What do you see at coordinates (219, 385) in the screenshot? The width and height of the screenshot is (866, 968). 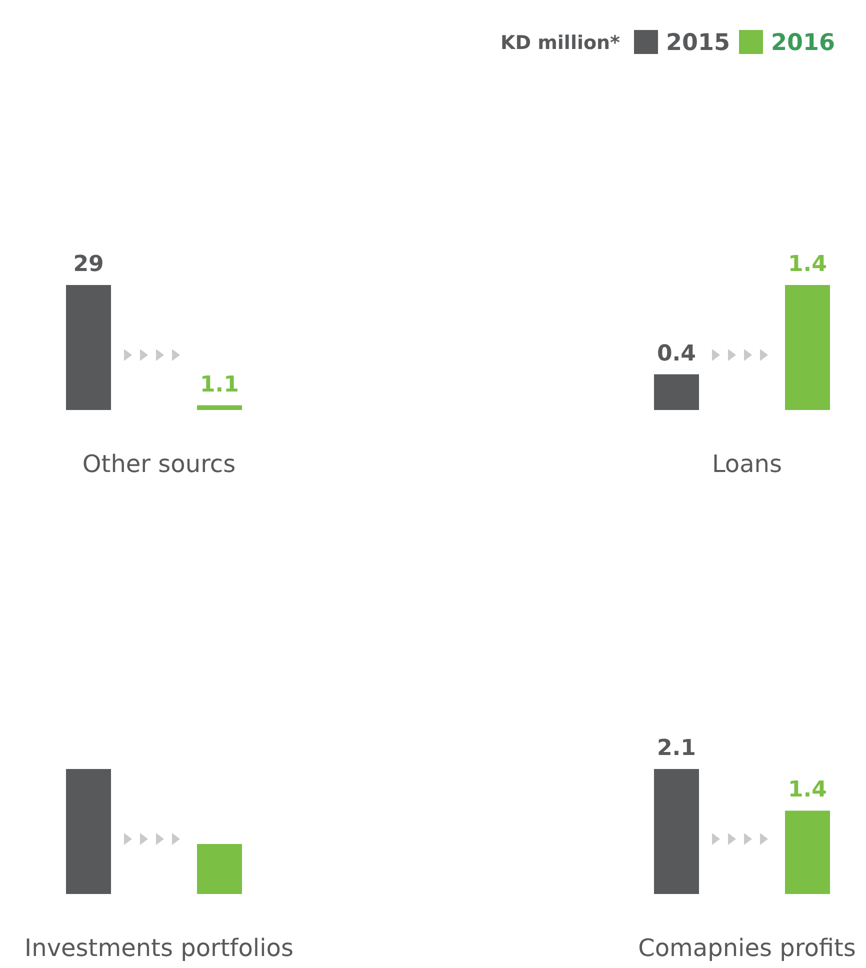 I see `data-label: 1.1` at bounding box center [219, 385].